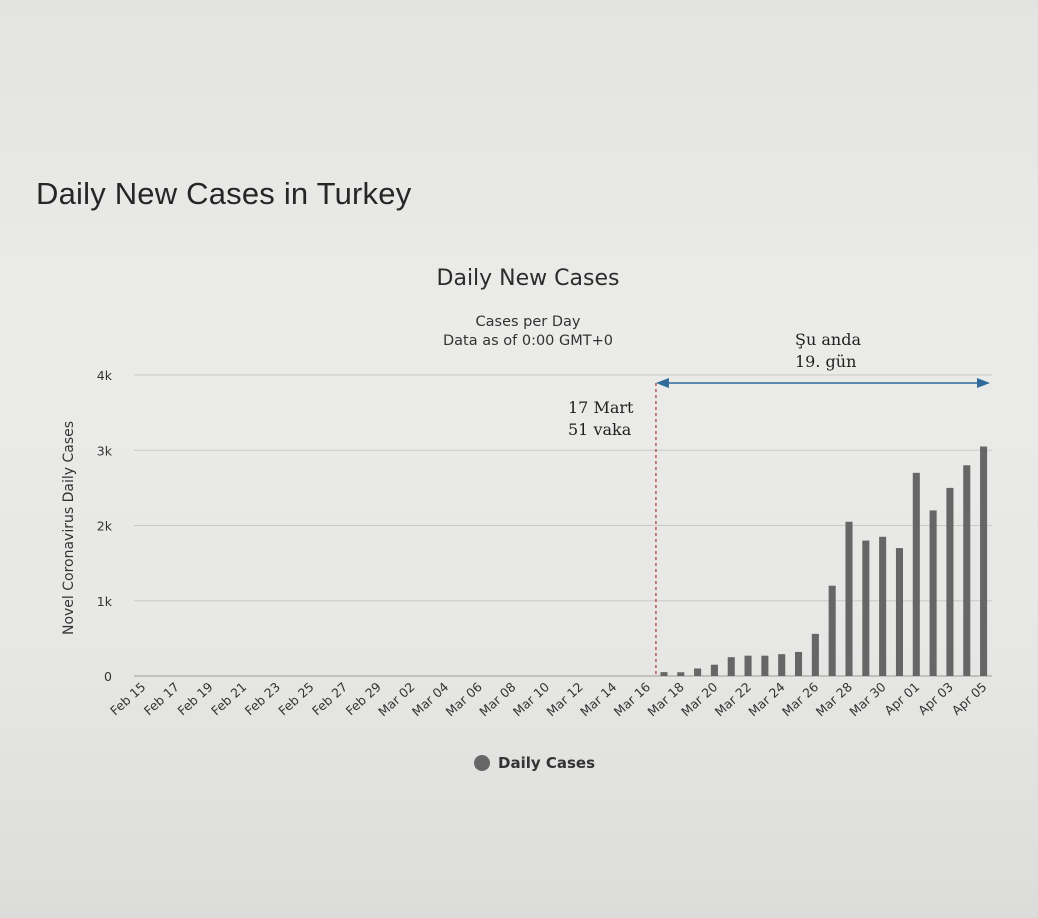  I want to click on x-tick-label: Mar 30, so click(867, 699).